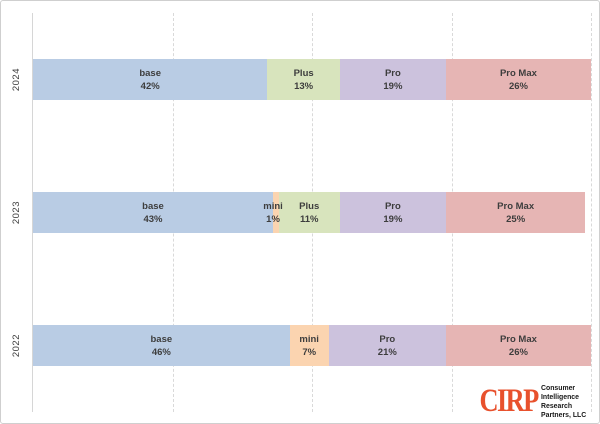 This screenshot has height=424, width=600. I want to click on segment-2024-plus: Plus 13%, so click(303, 79).